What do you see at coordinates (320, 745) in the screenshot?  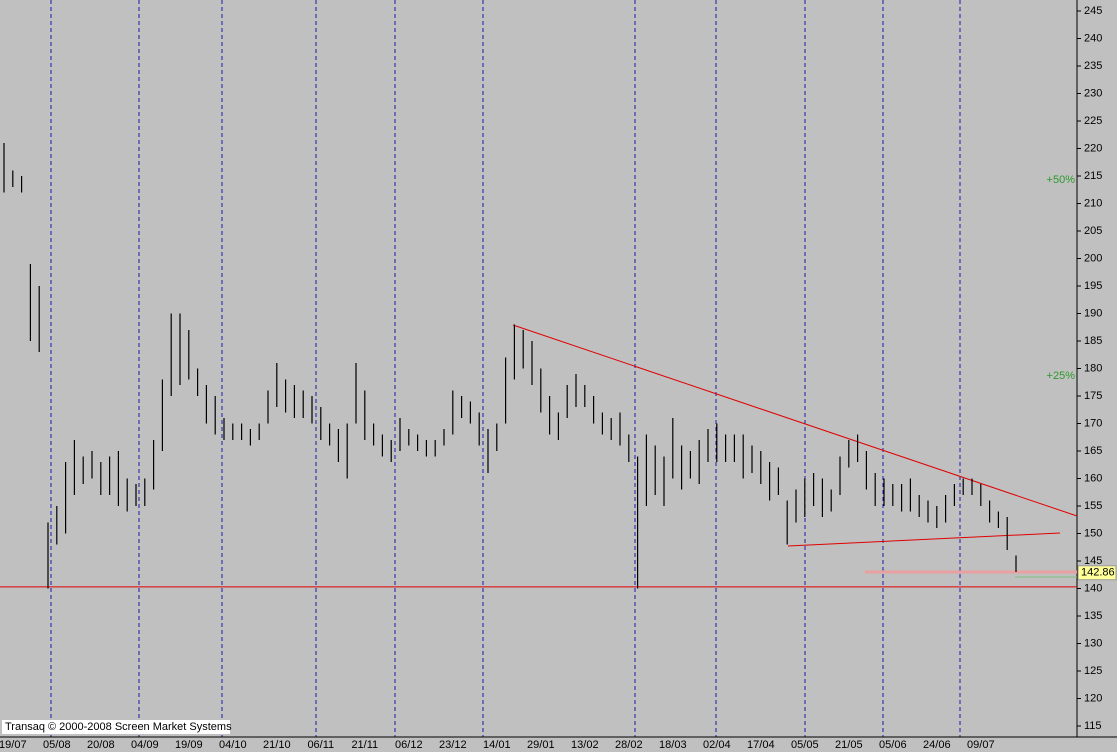 I see `x-tick-label: 06/11` at bounding box center [320, 745].